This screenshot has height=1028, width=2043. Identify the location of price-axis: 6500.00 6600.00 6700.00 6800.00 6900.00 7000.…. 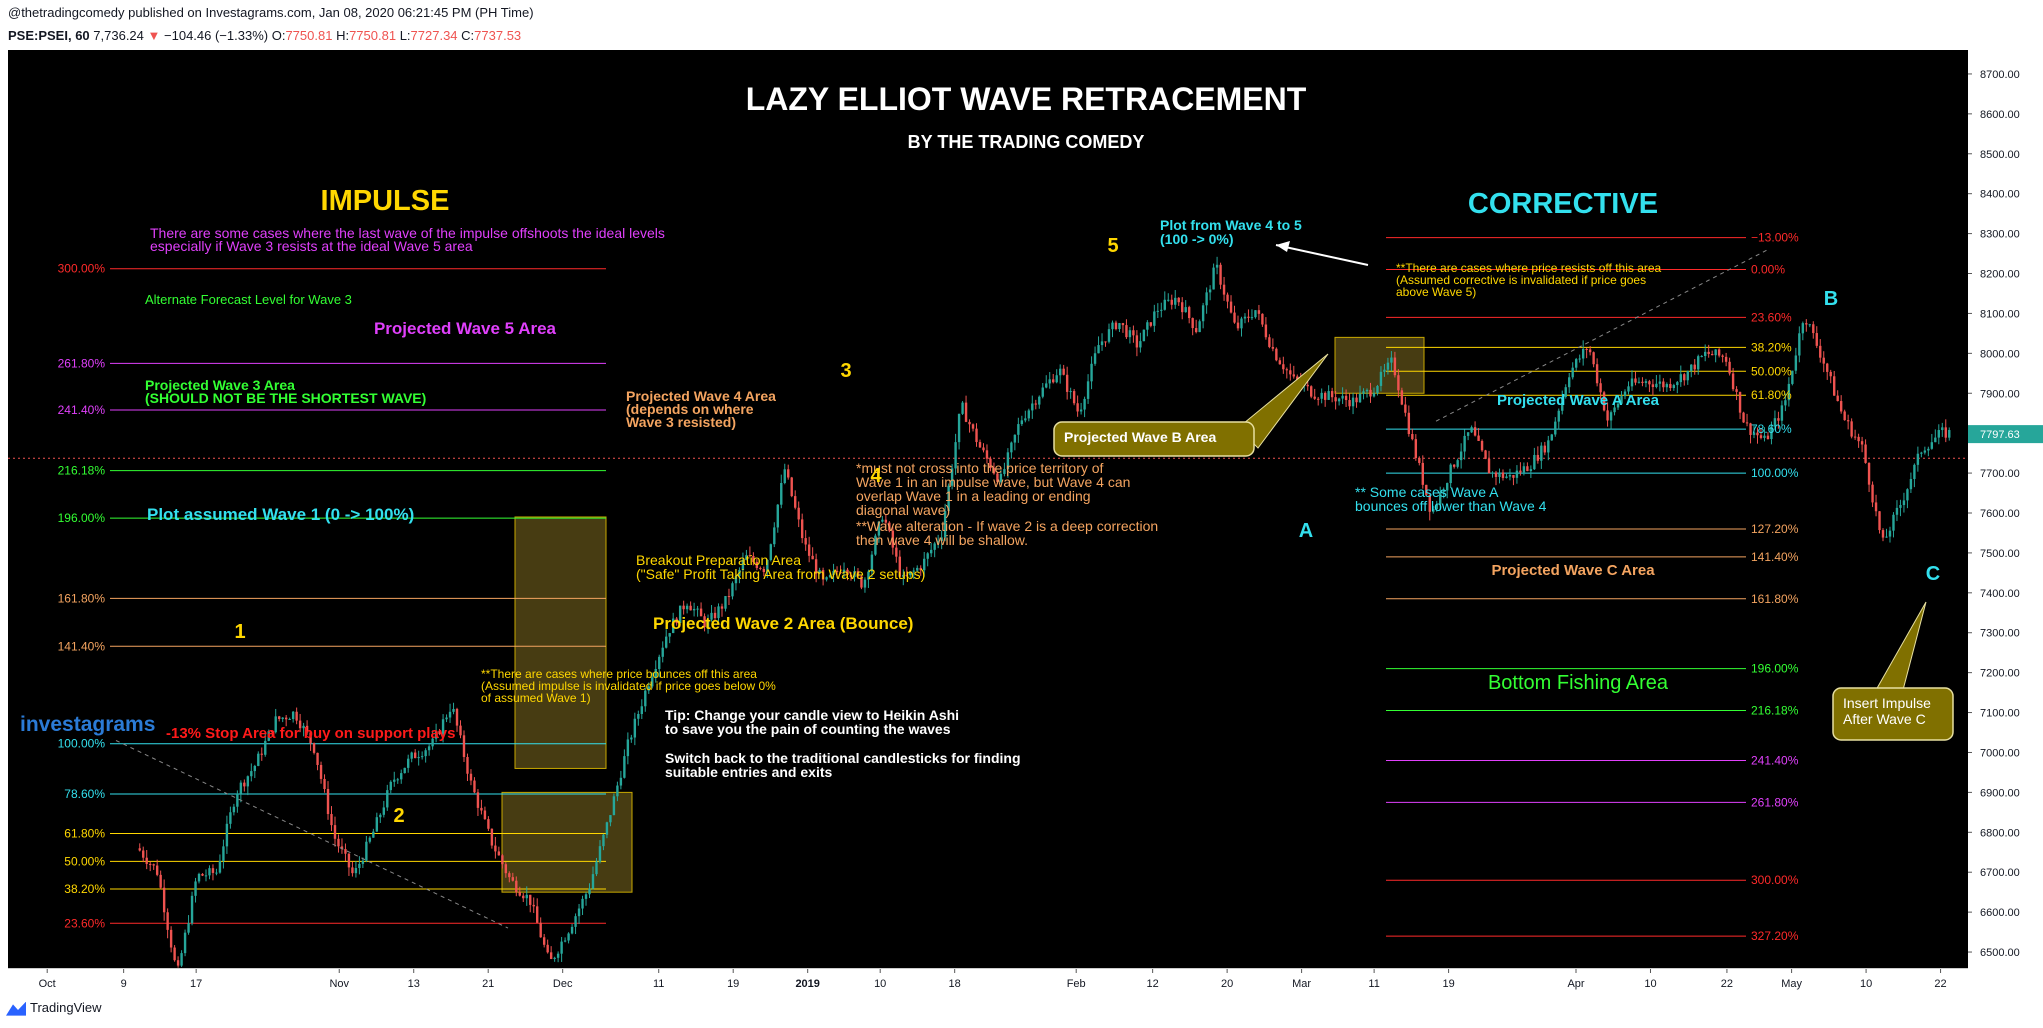
(2005, 509).